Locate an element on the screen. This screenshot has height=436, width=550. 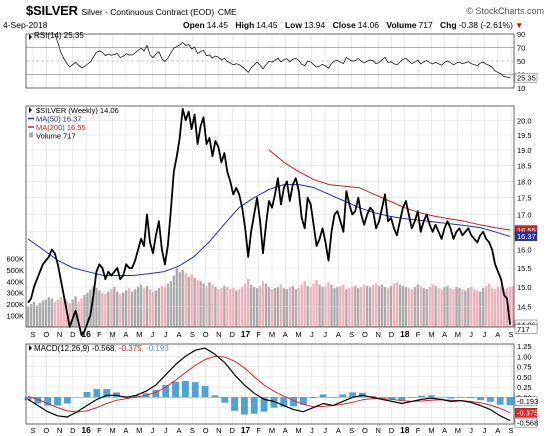
x-tick-label: A is located at coordinates (338, 334).